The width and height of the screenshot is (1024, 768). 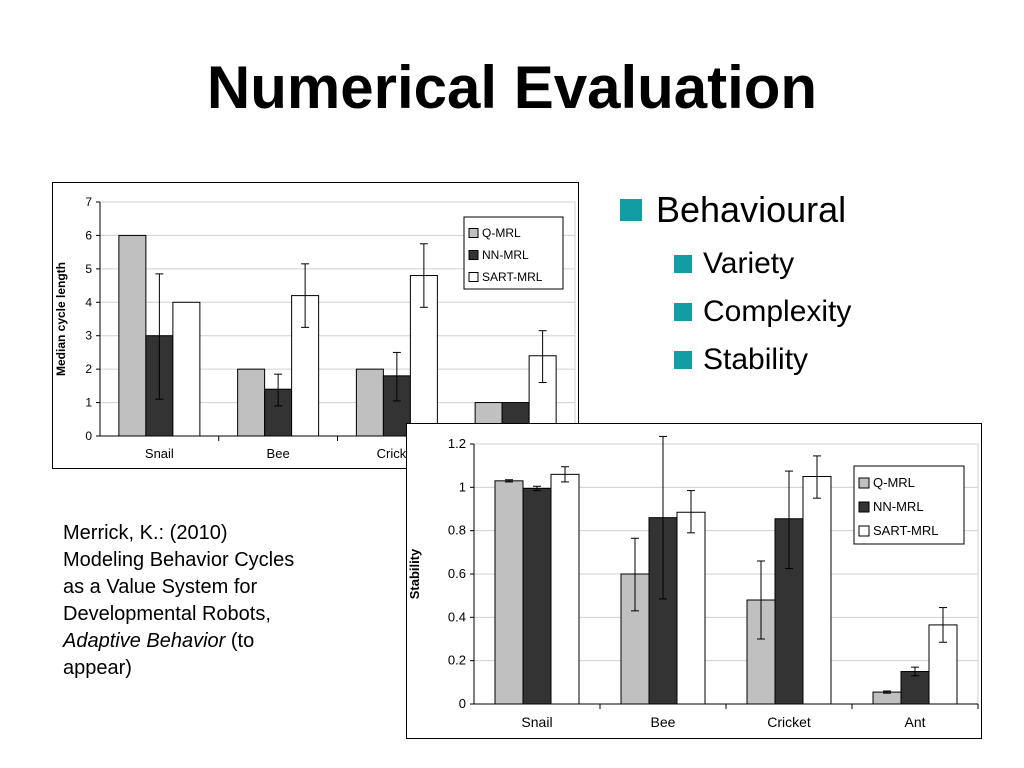 I want to click on citation-line: Adaptive Behavior (to, so click(x=213, y=641).